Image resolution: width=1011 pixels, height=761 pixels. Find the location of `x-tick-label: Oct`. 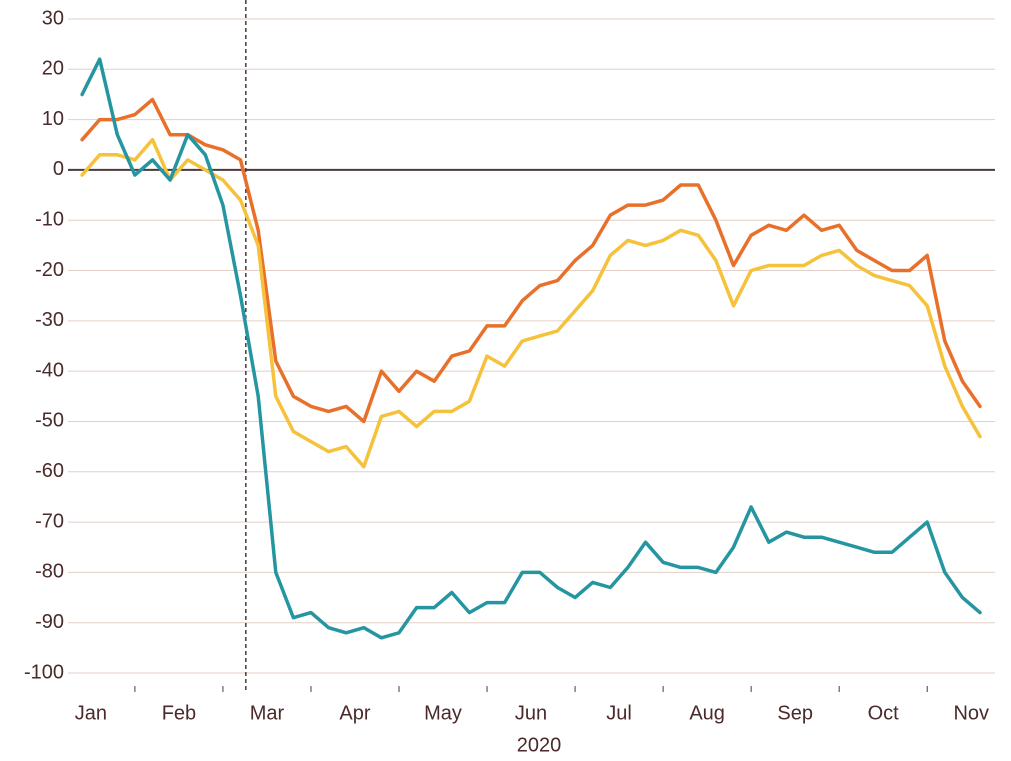

x-tick-label: Oct is located at coordinates (884, 713).